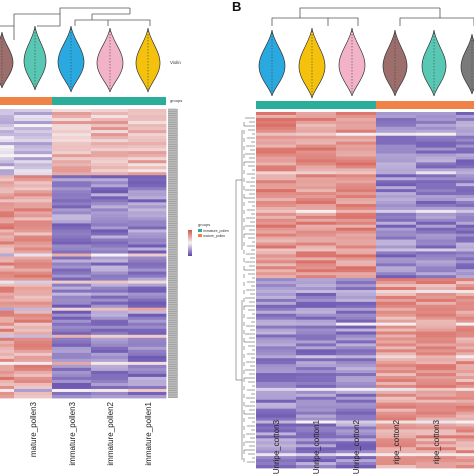 This screenshot has width=474, height=474. I want to click on panel-a-column-dendrogram, so click(75, 23).